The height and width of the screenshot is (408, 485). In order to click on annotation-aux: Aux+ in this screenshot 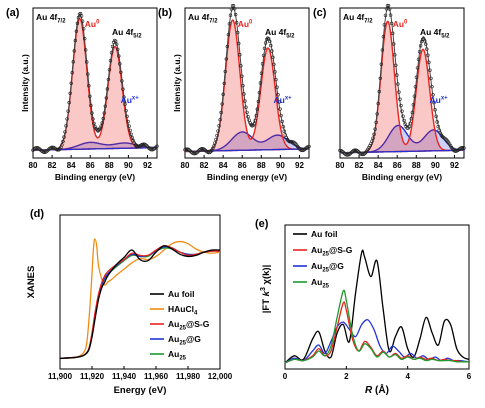, I will do `click(438, 100)`.